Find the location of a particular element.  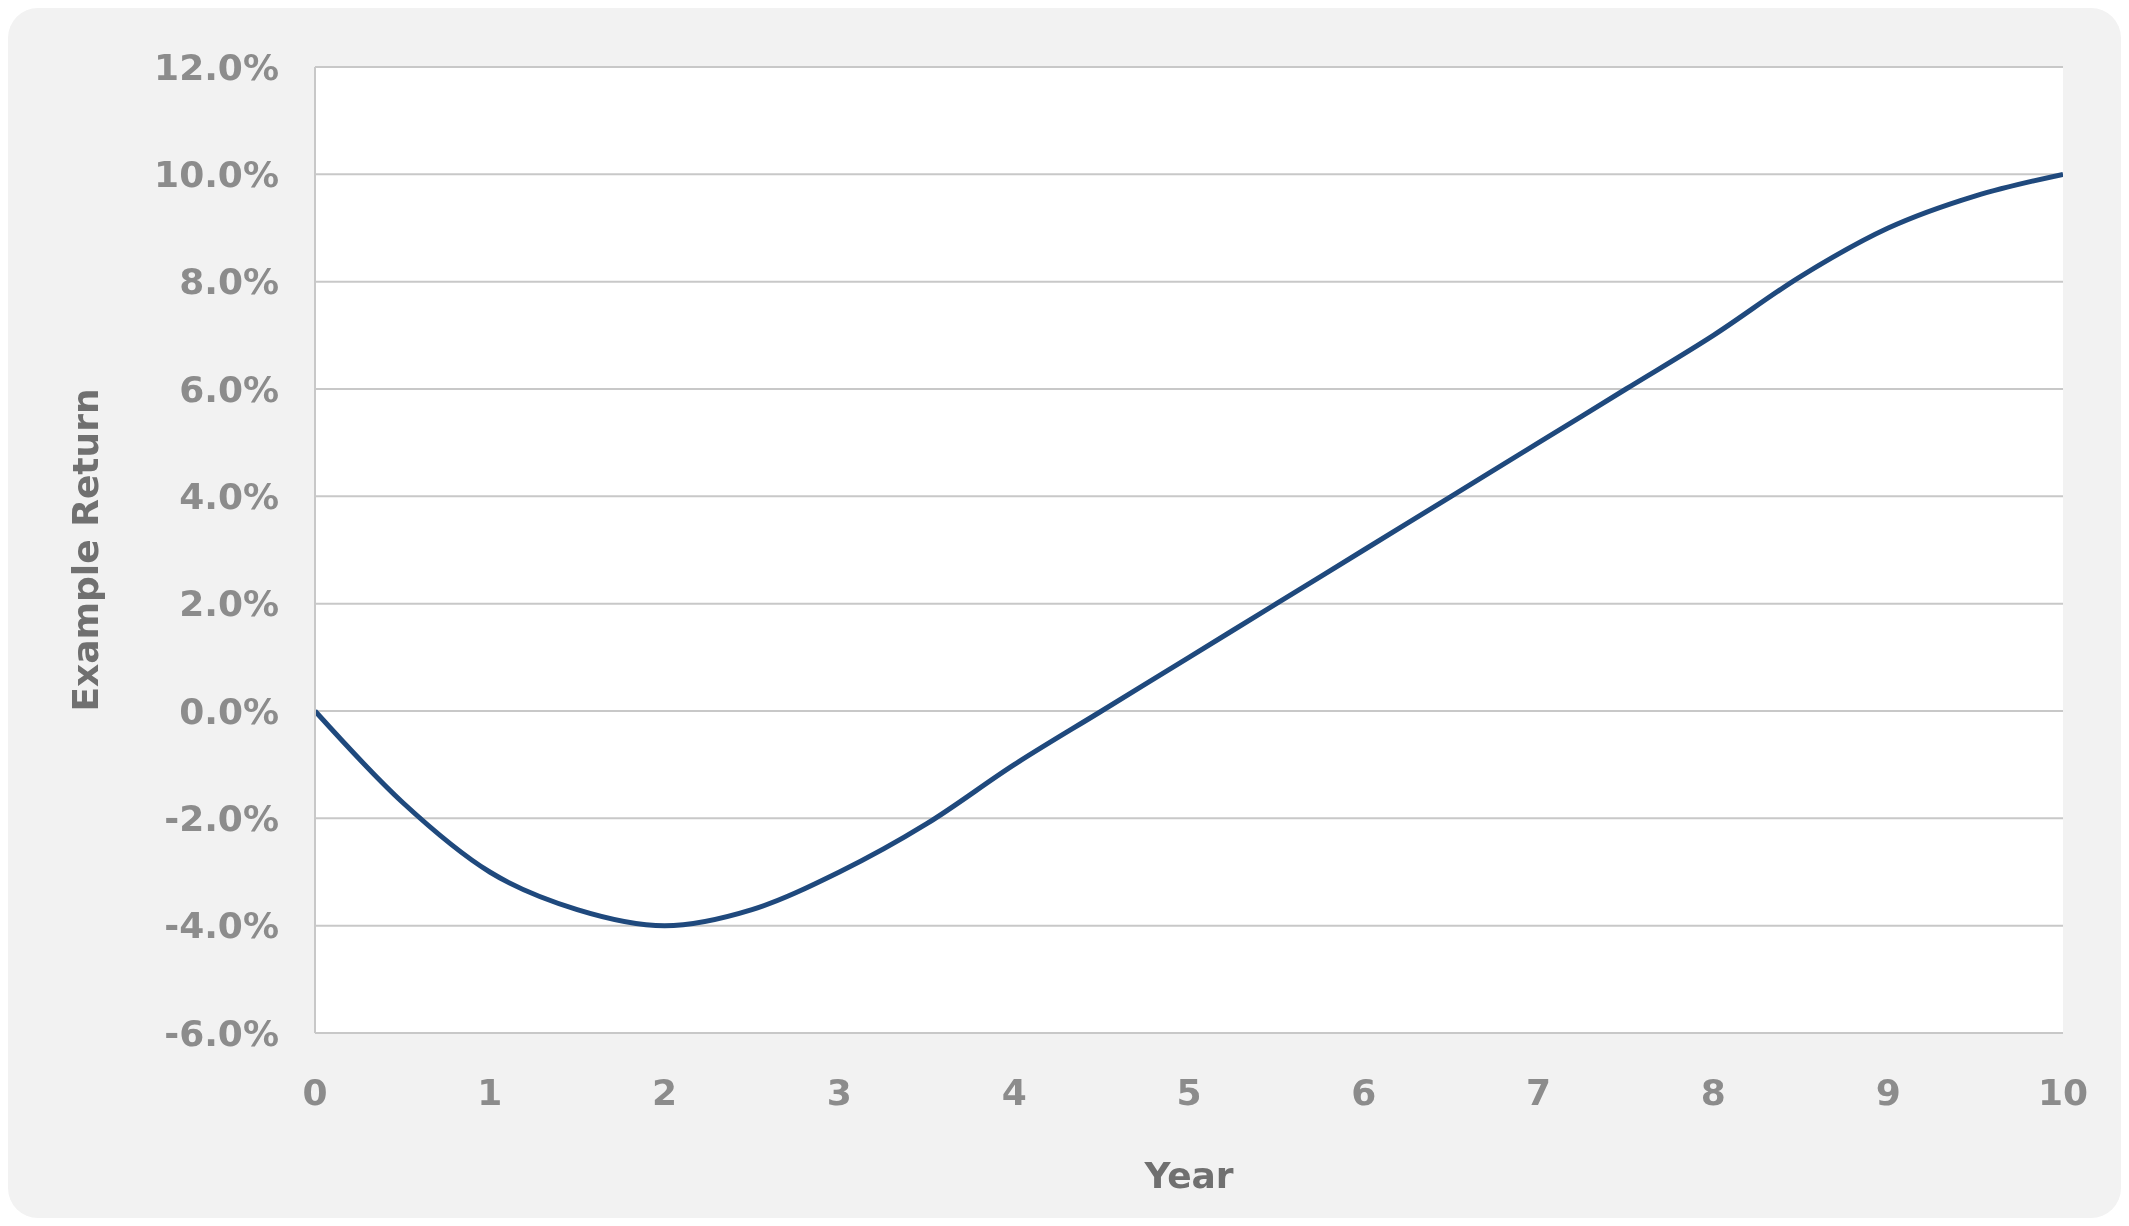

y-tick-label: -6.0% is located at coordinates (221, 1033).